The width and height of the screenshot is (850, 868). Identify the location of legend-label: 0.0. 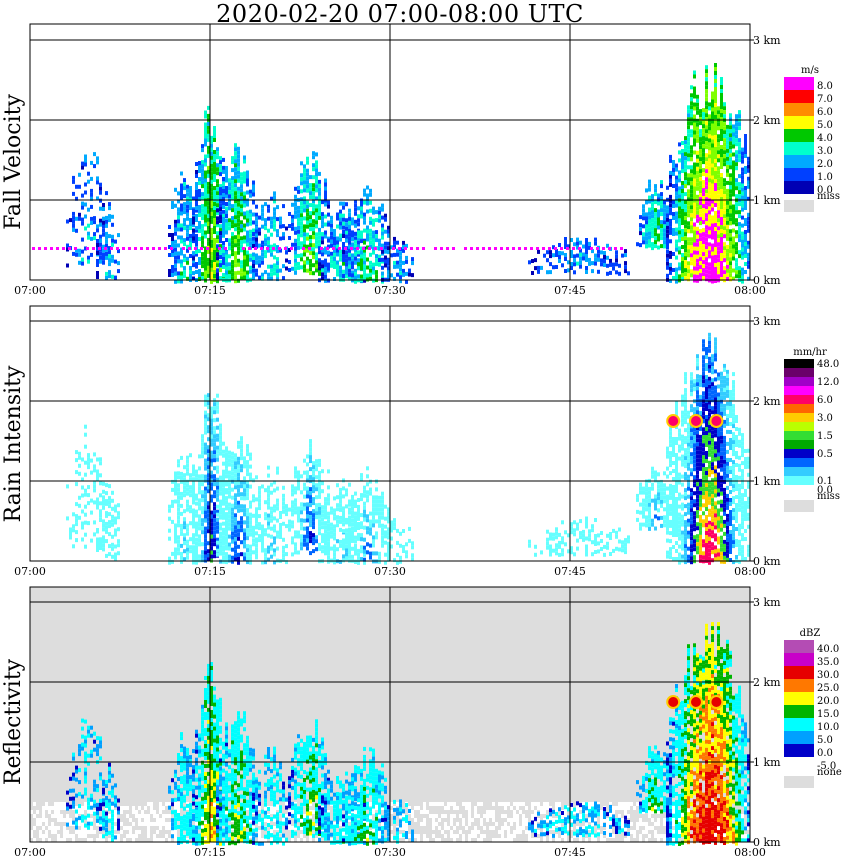
(825, 190).